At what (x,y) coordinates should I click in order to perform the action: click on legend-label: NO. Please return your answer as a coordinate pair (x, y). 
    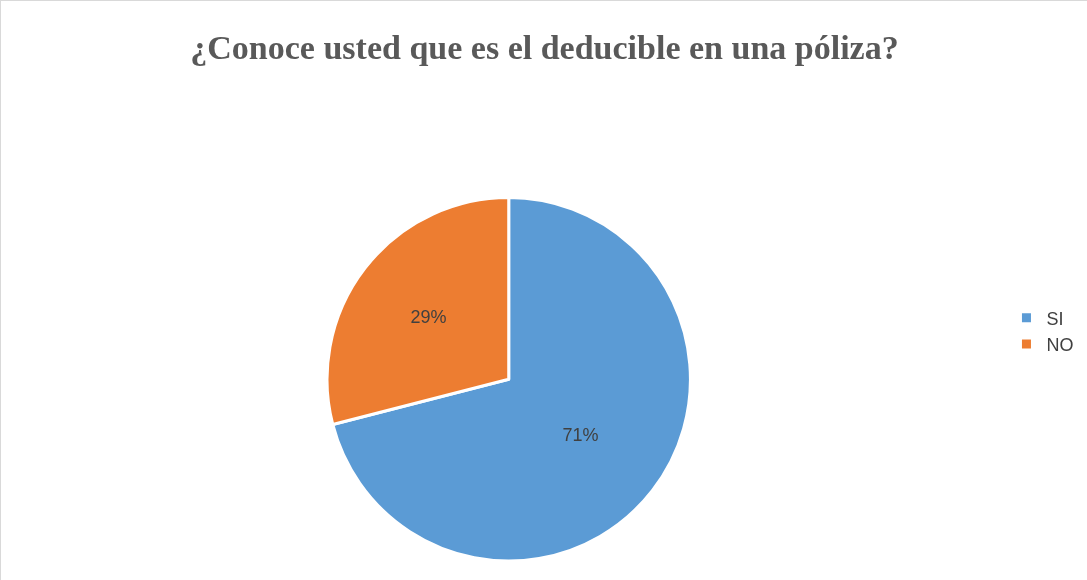
    Looking at the image, I should click on (1060, 345).